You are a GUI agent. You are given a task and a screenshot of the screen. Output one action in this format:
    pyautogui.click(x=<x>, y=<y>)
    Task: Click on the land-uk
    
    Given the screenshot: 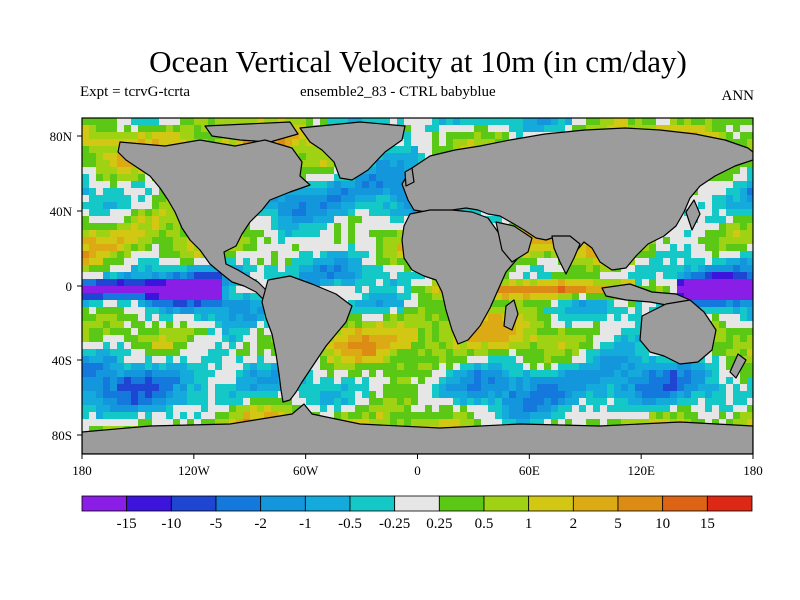 What is the action you would take?
    pyautogui.click(x=409, y=177)
    